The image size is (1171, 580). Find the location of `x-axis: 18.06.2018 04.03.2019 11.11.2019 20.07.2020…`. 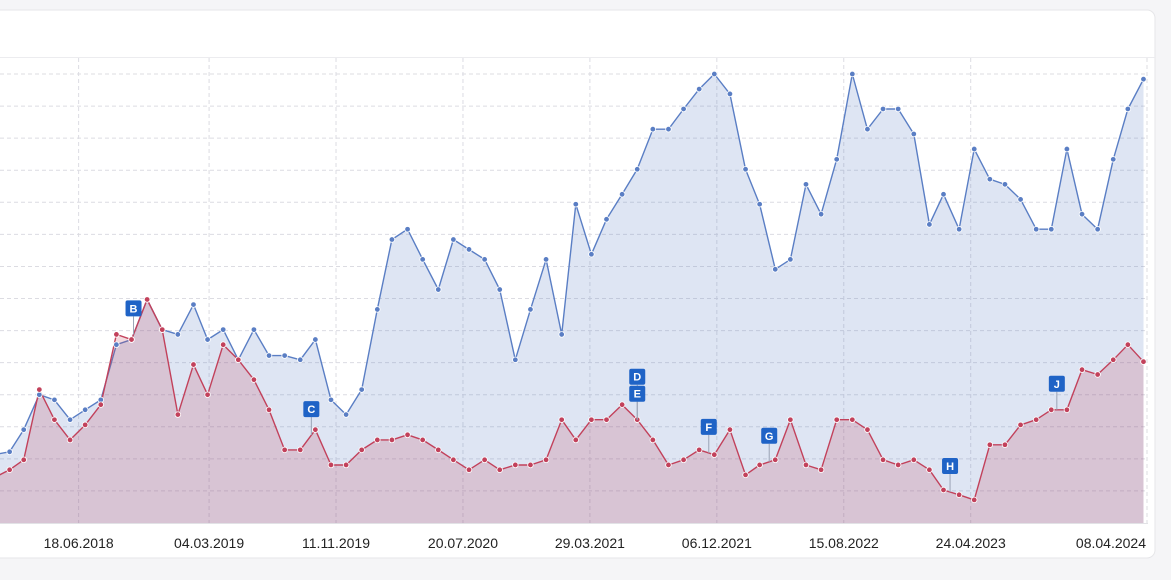

x-axis: 18.06.2018 04.03.2019 11.11.2019 20.07.2020… is located at coordinates (574, 537).